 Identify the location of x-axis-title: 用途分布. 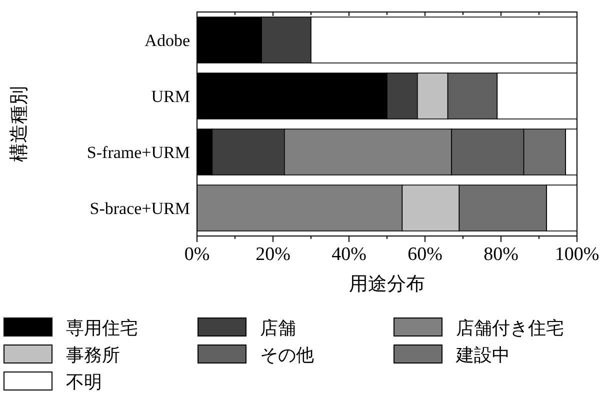
(387, 284).